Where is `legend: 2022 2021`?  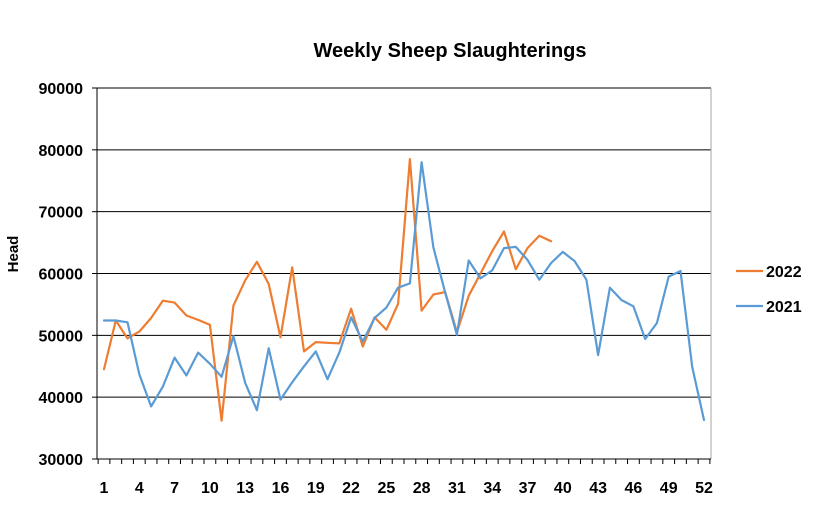
legend: 2022 2021 is located at coordinates (769, 290).